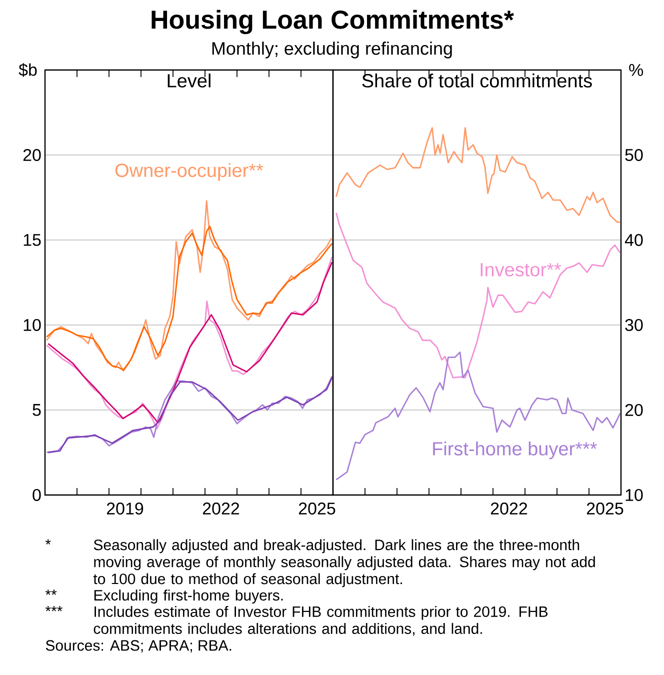  Describe the element at coordinates (36, 495) in the screenshot. I see `y-tick-label: 0` at that location.